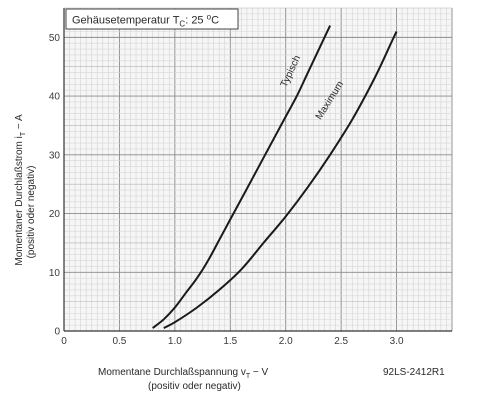  I want to click on ylabel-sub: T, so click(23, 133).